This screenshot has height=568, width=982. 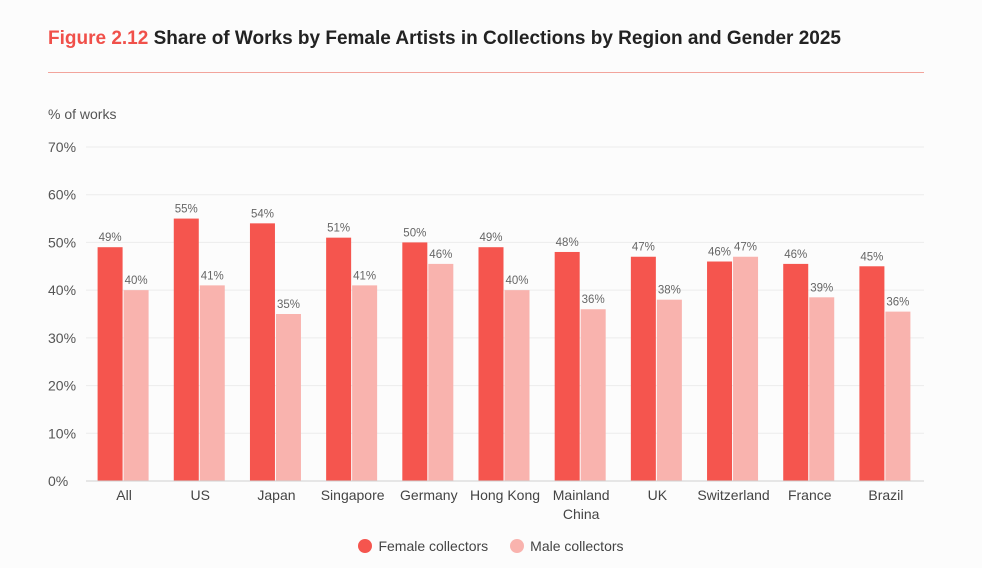 I want to click on title-divider, so click(x=486, y=72).